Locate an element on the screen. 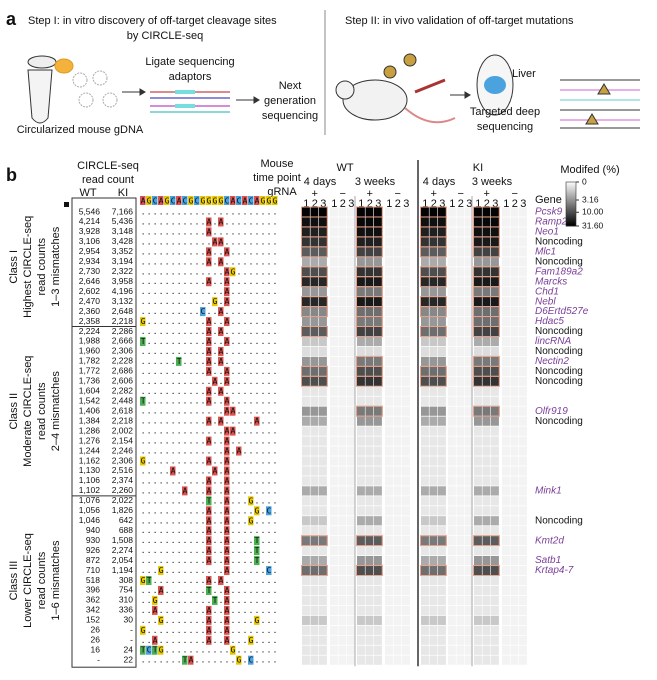  replicate: 2 is located at coordinates (398, 204).